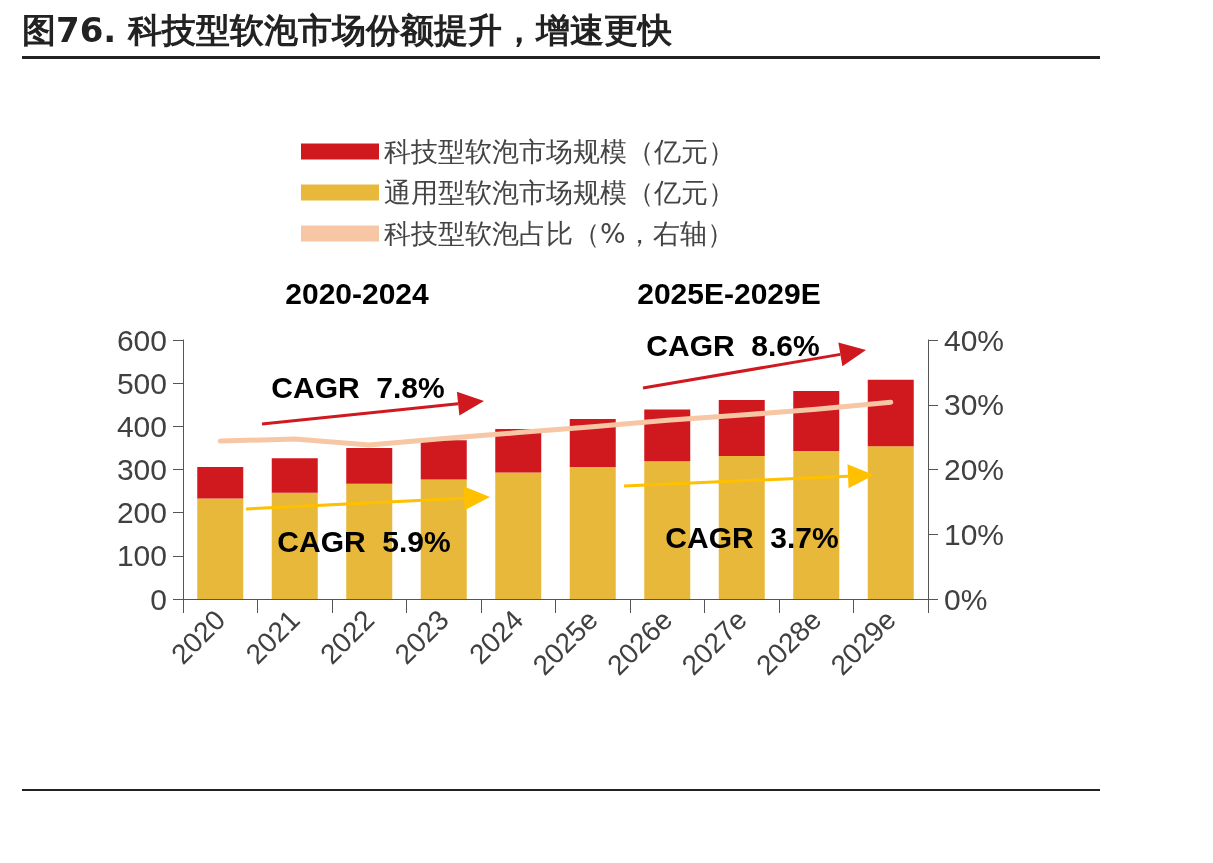 Image resolution: width=1213 pixels, height=863 pixels. I want to click on y2-tick-label: 30%, so click(974, 405).